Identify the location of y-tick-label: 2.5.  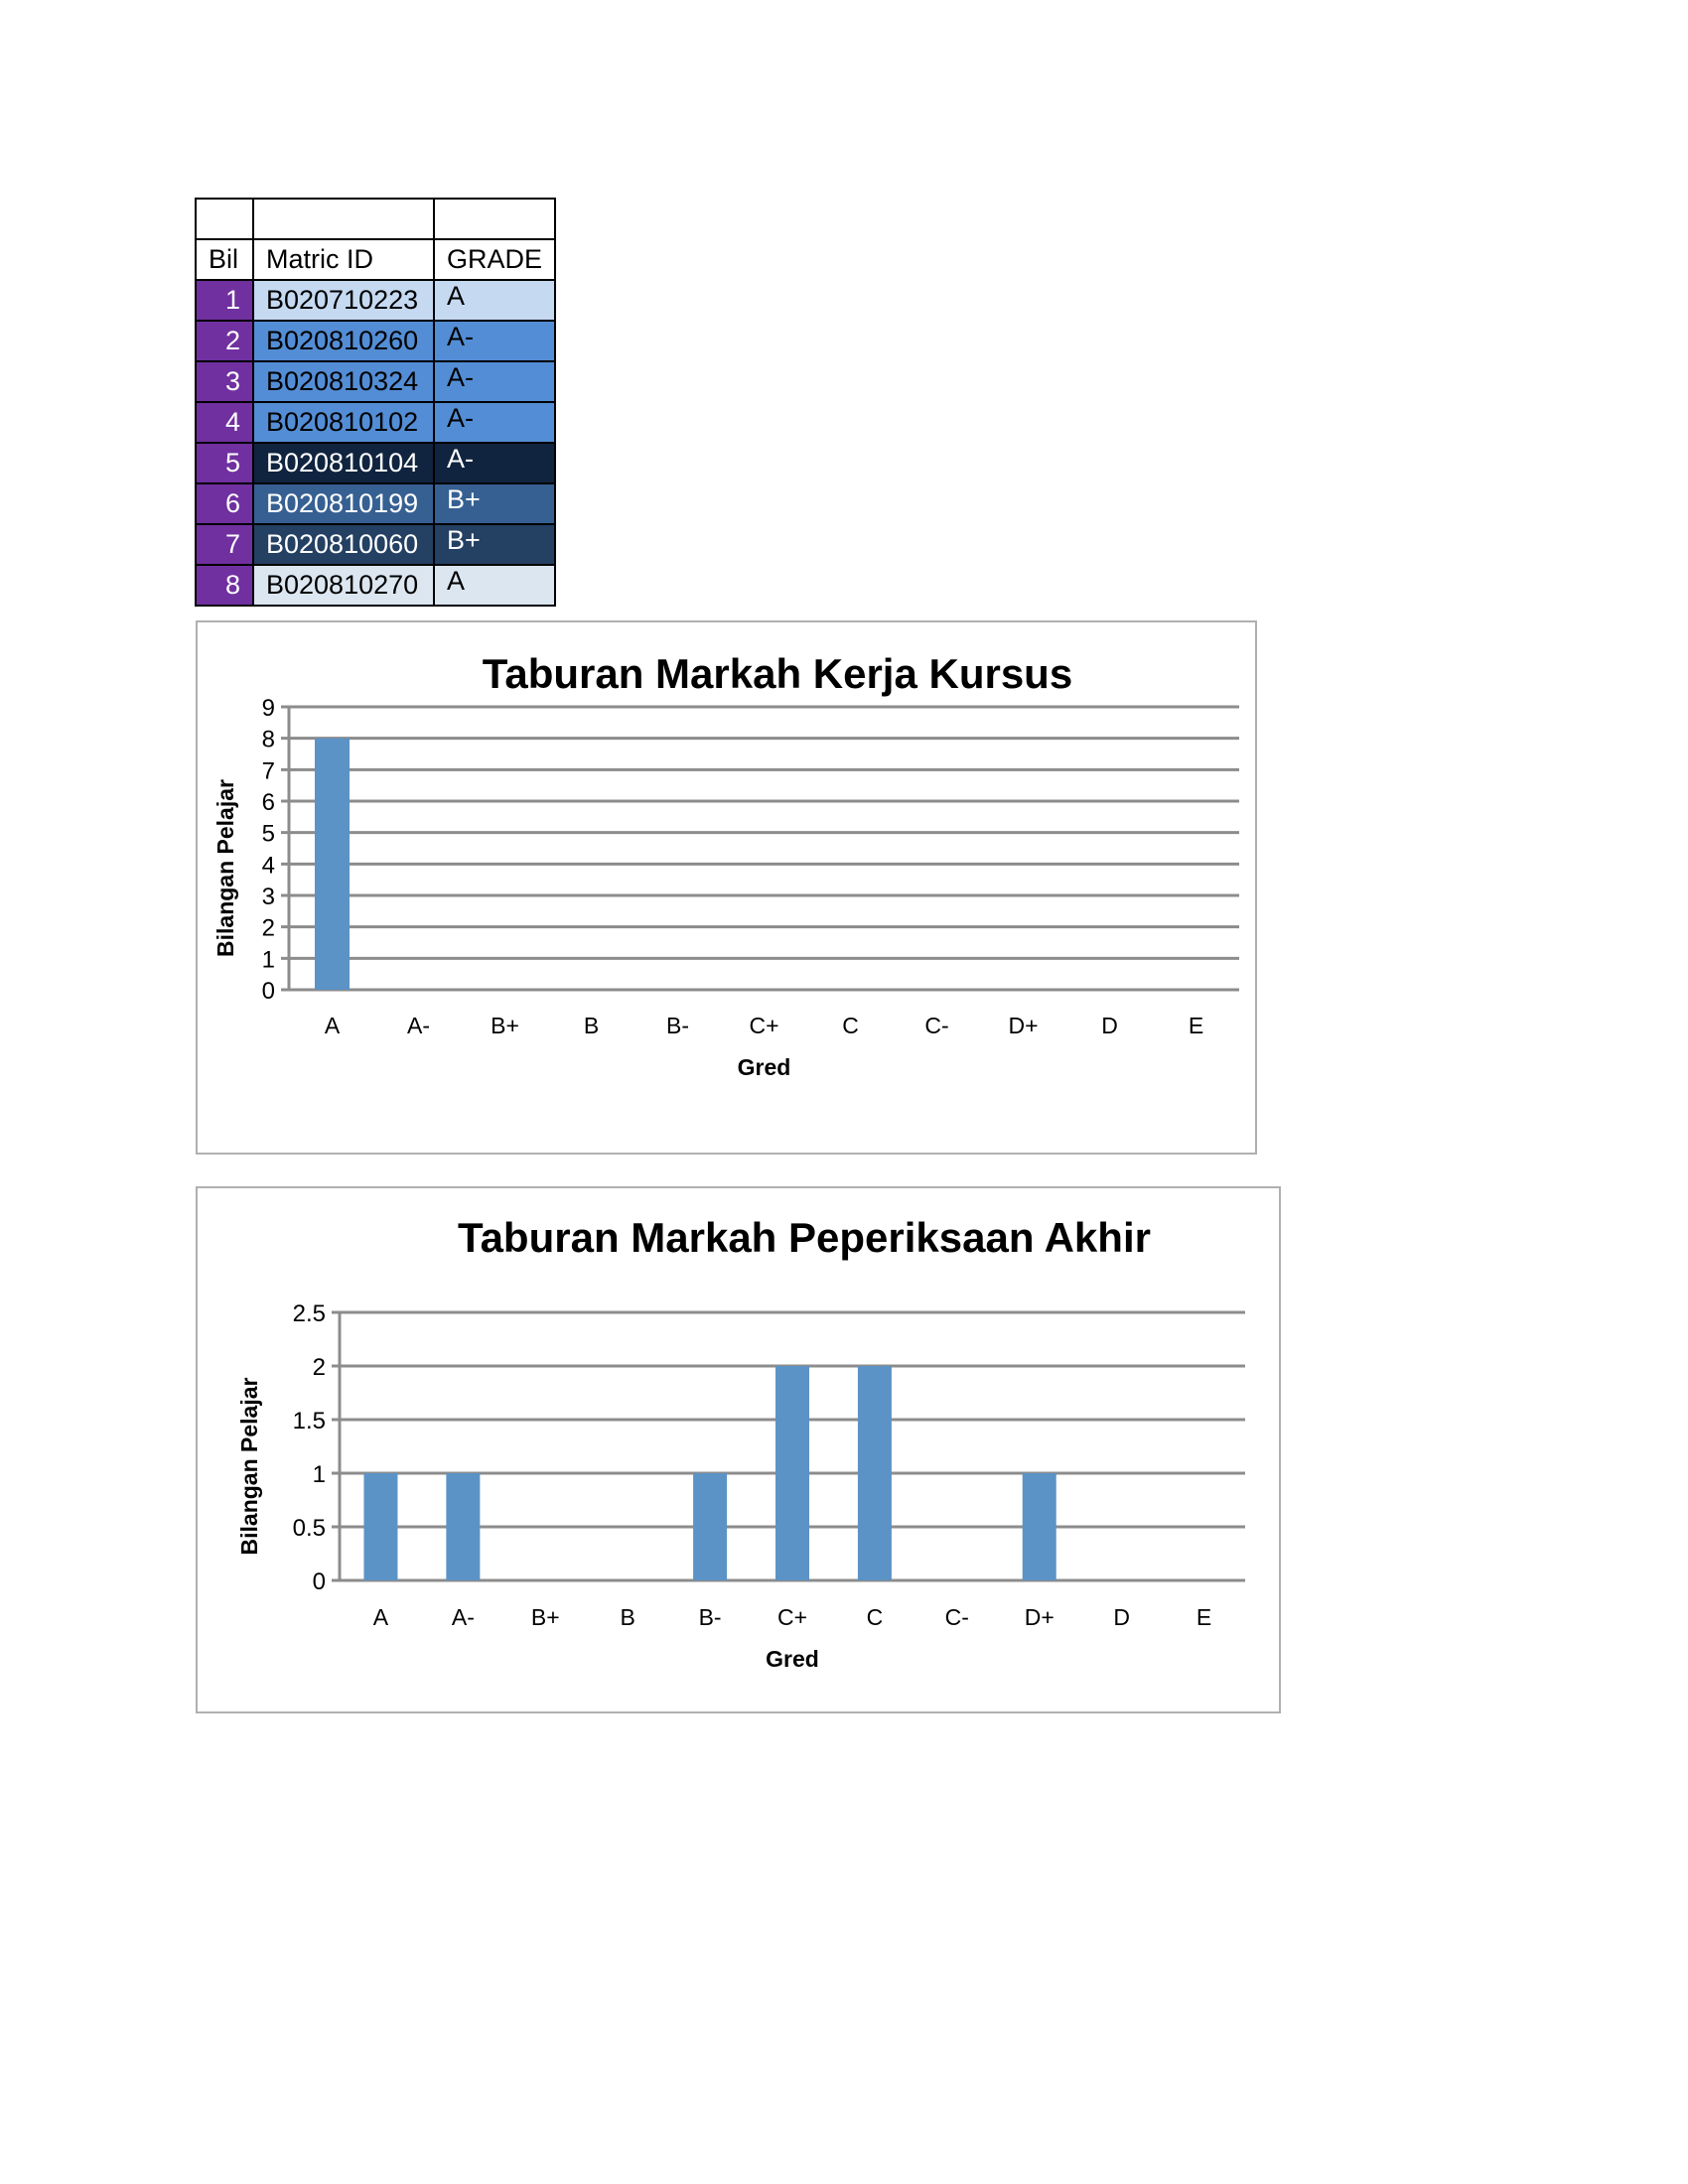
(309, 1313).